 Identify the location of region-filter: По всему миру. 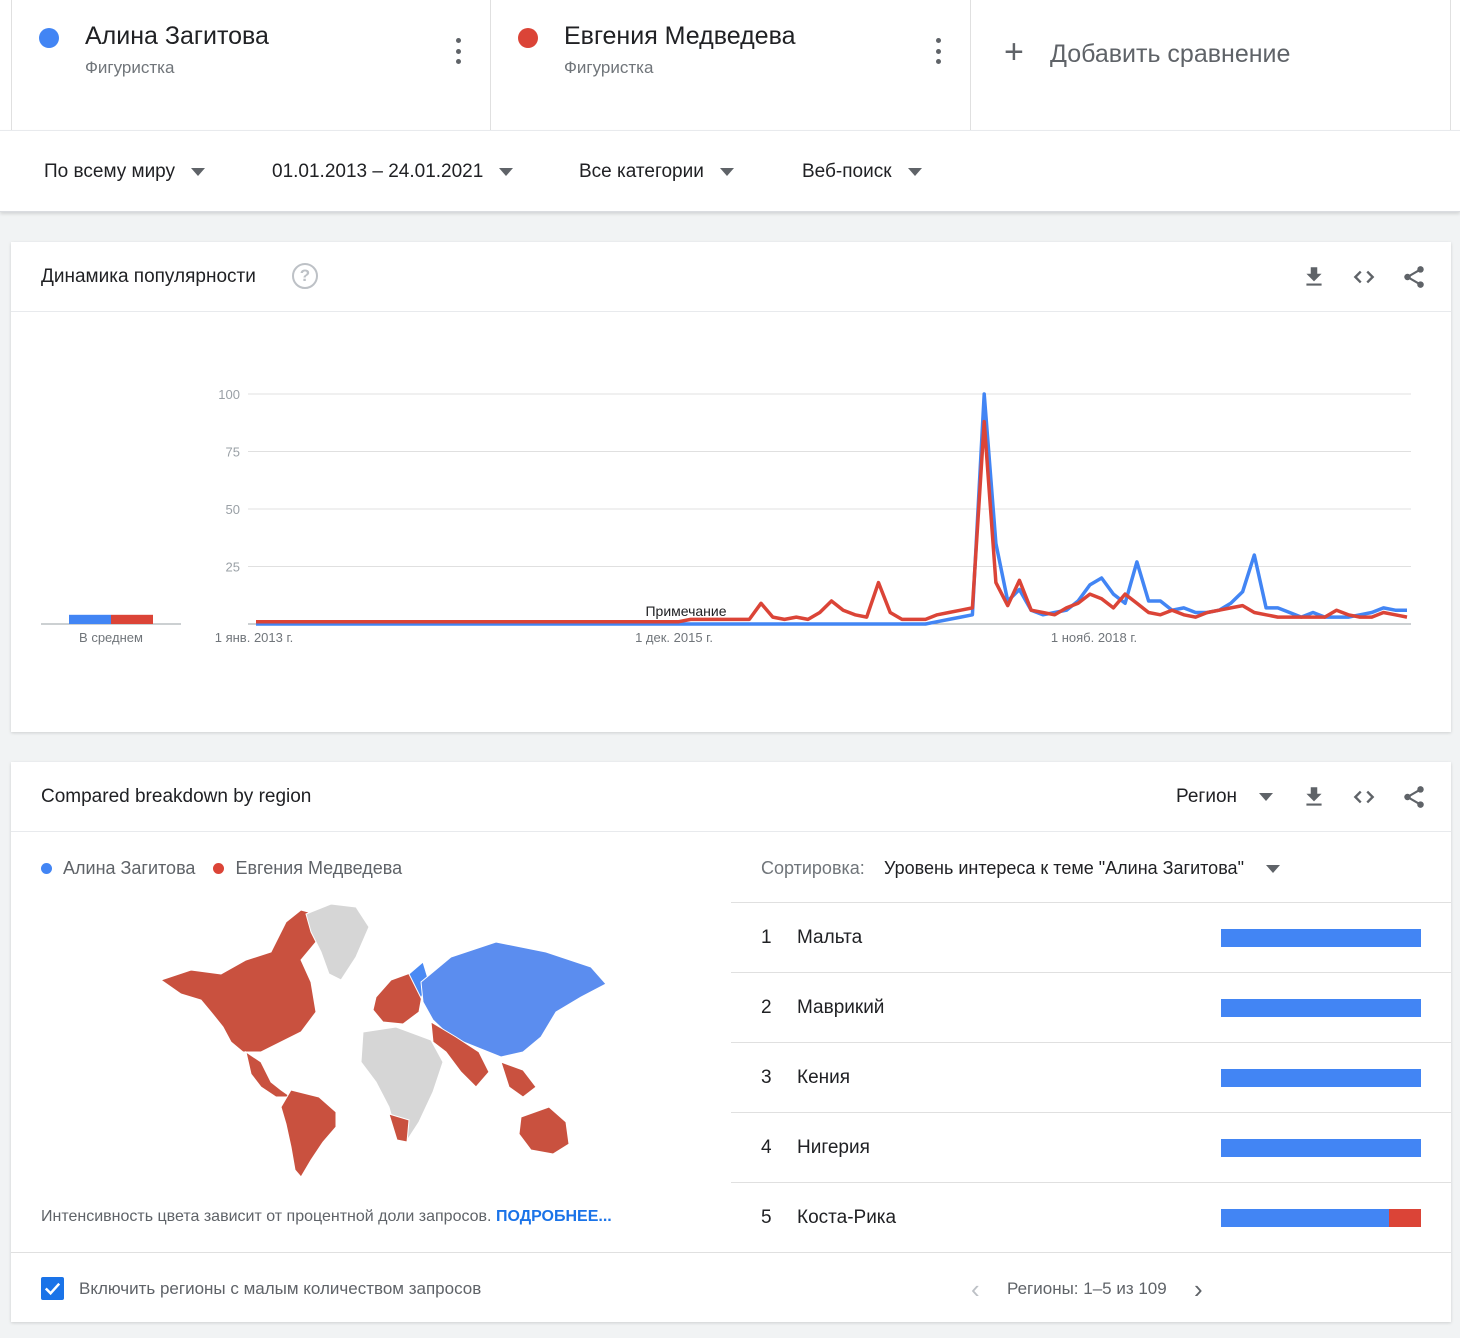
(125, 172).